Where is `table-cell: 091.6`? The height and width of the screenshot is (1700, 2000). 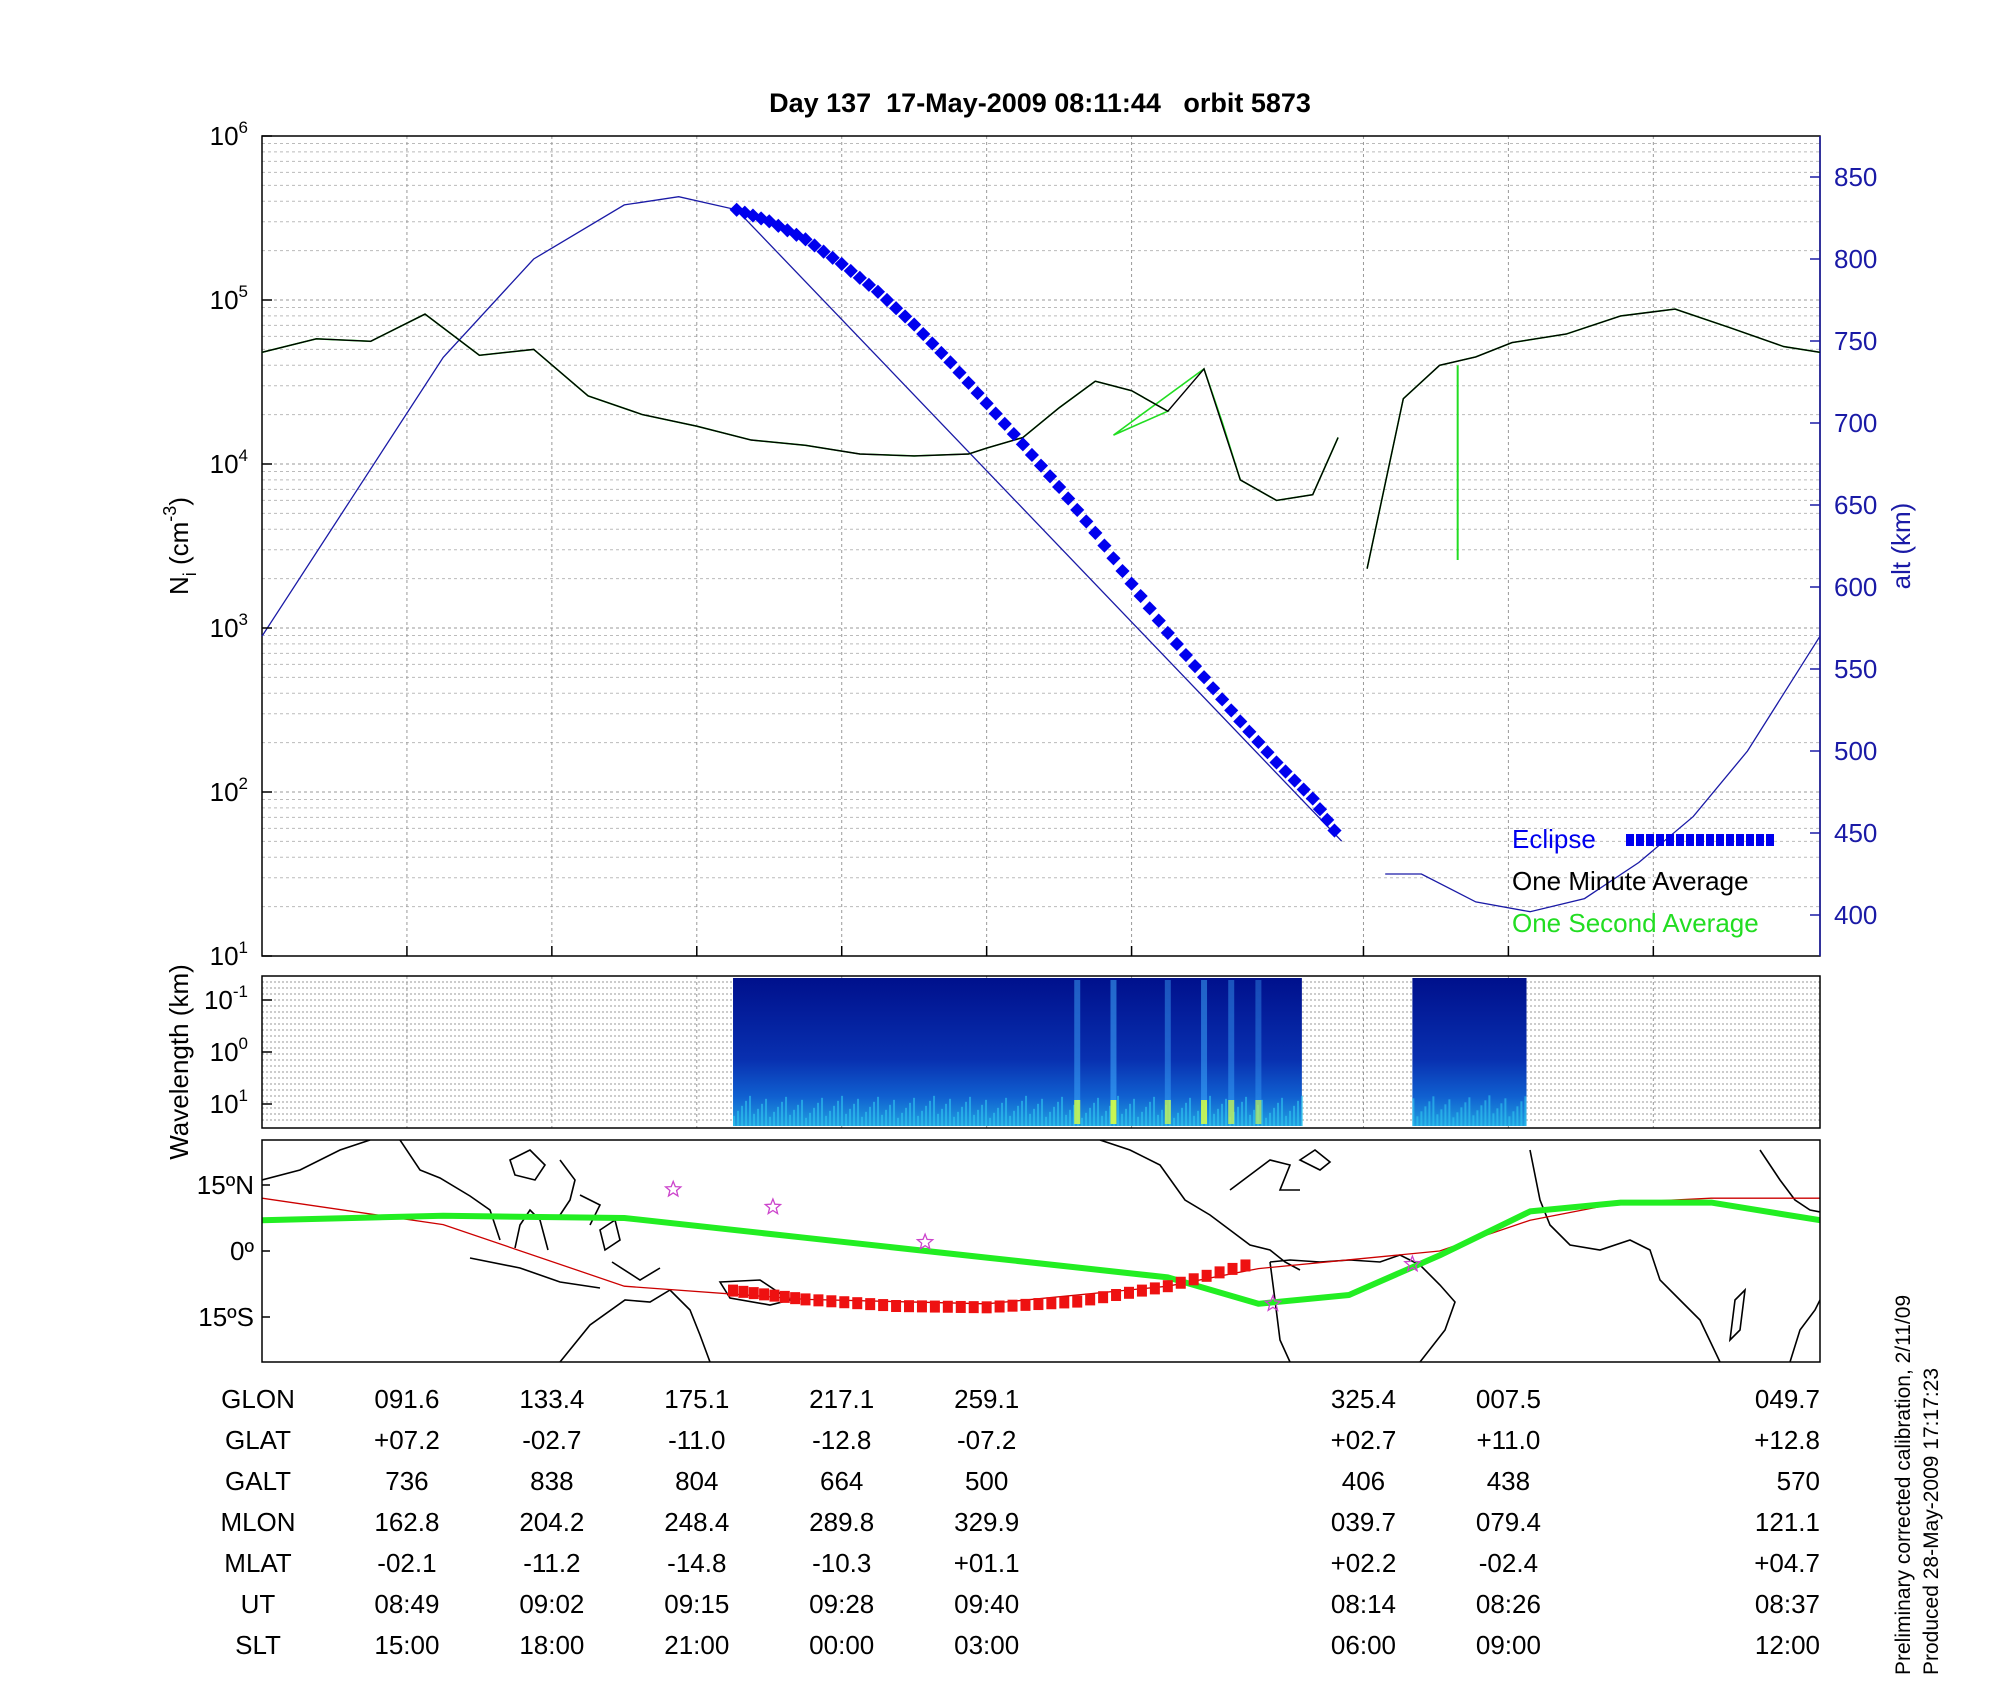 table-cell: 091.6 is located at coordinates (406, 1399).